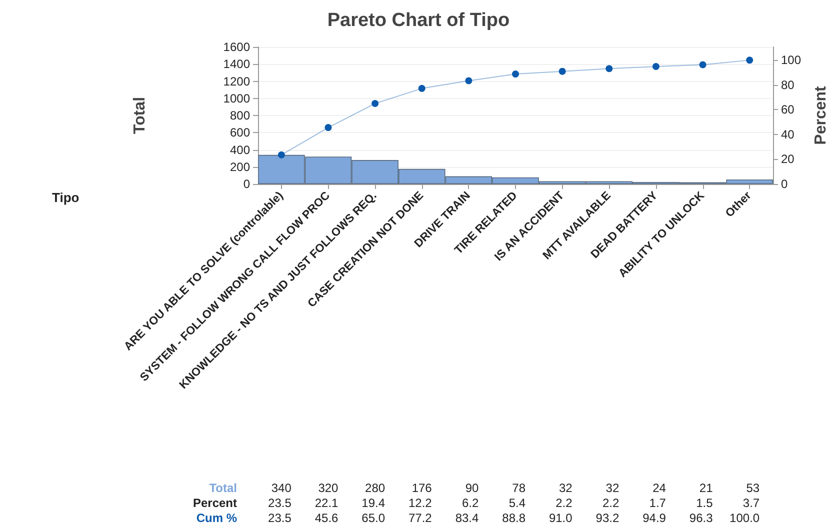 This screenshot has width=837, height=529. I want to click on data-label: 100.0, so click(745, 518).